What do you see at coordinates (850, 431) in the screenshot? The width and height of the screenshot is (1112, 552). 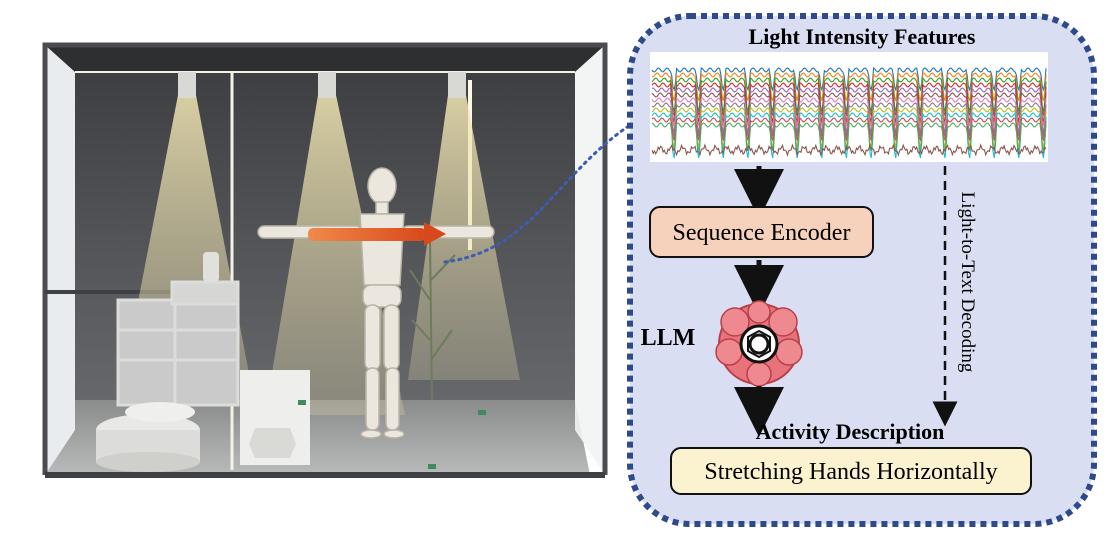 I see `activity-description-heading: Activity Description` at bounding box center [850, 431].